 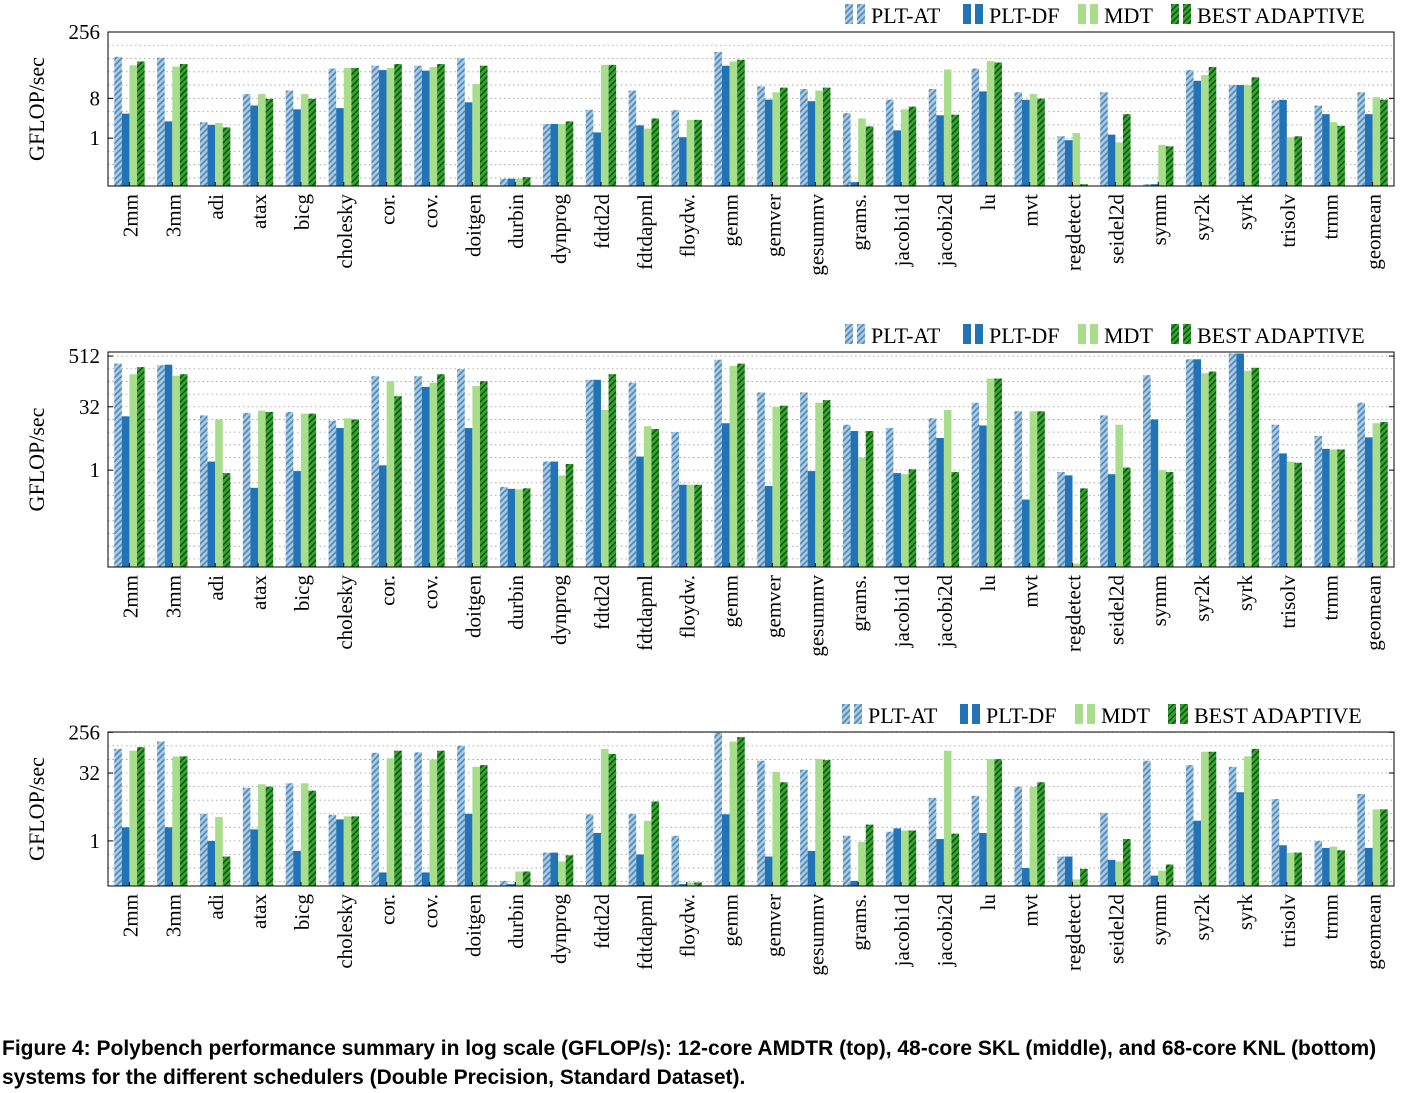 I want to click on y-tick-label: 32, so click(x=89, y=773).